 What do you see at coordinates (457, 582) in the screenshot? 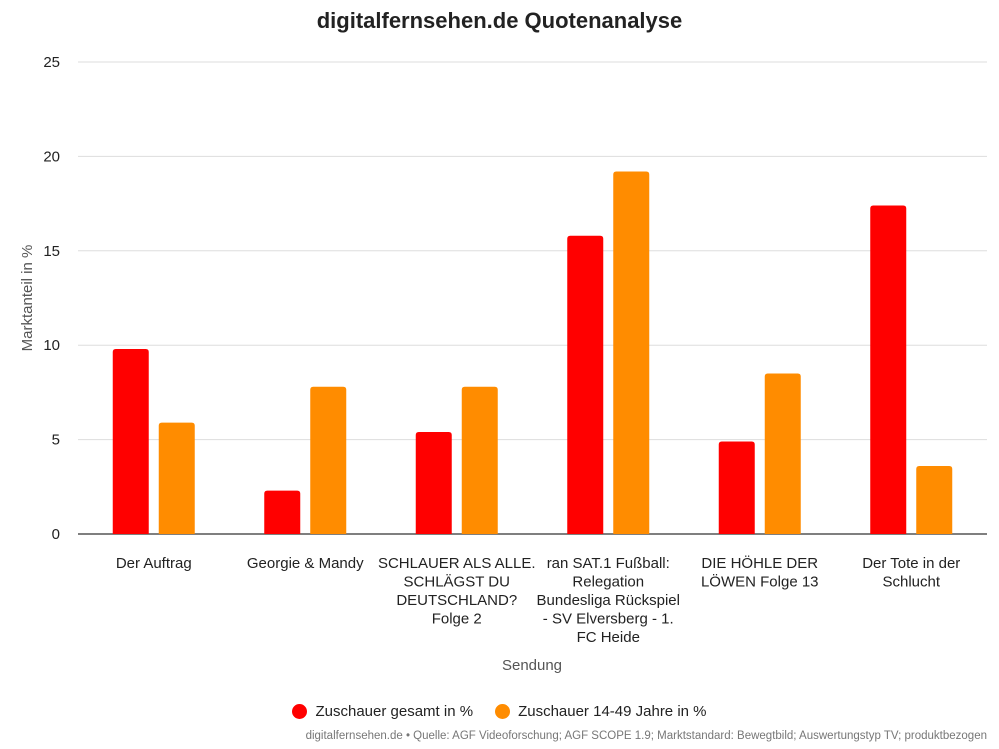
I see `category-label-line: SCHLÄGST DU` at bounding box center [457, 582].